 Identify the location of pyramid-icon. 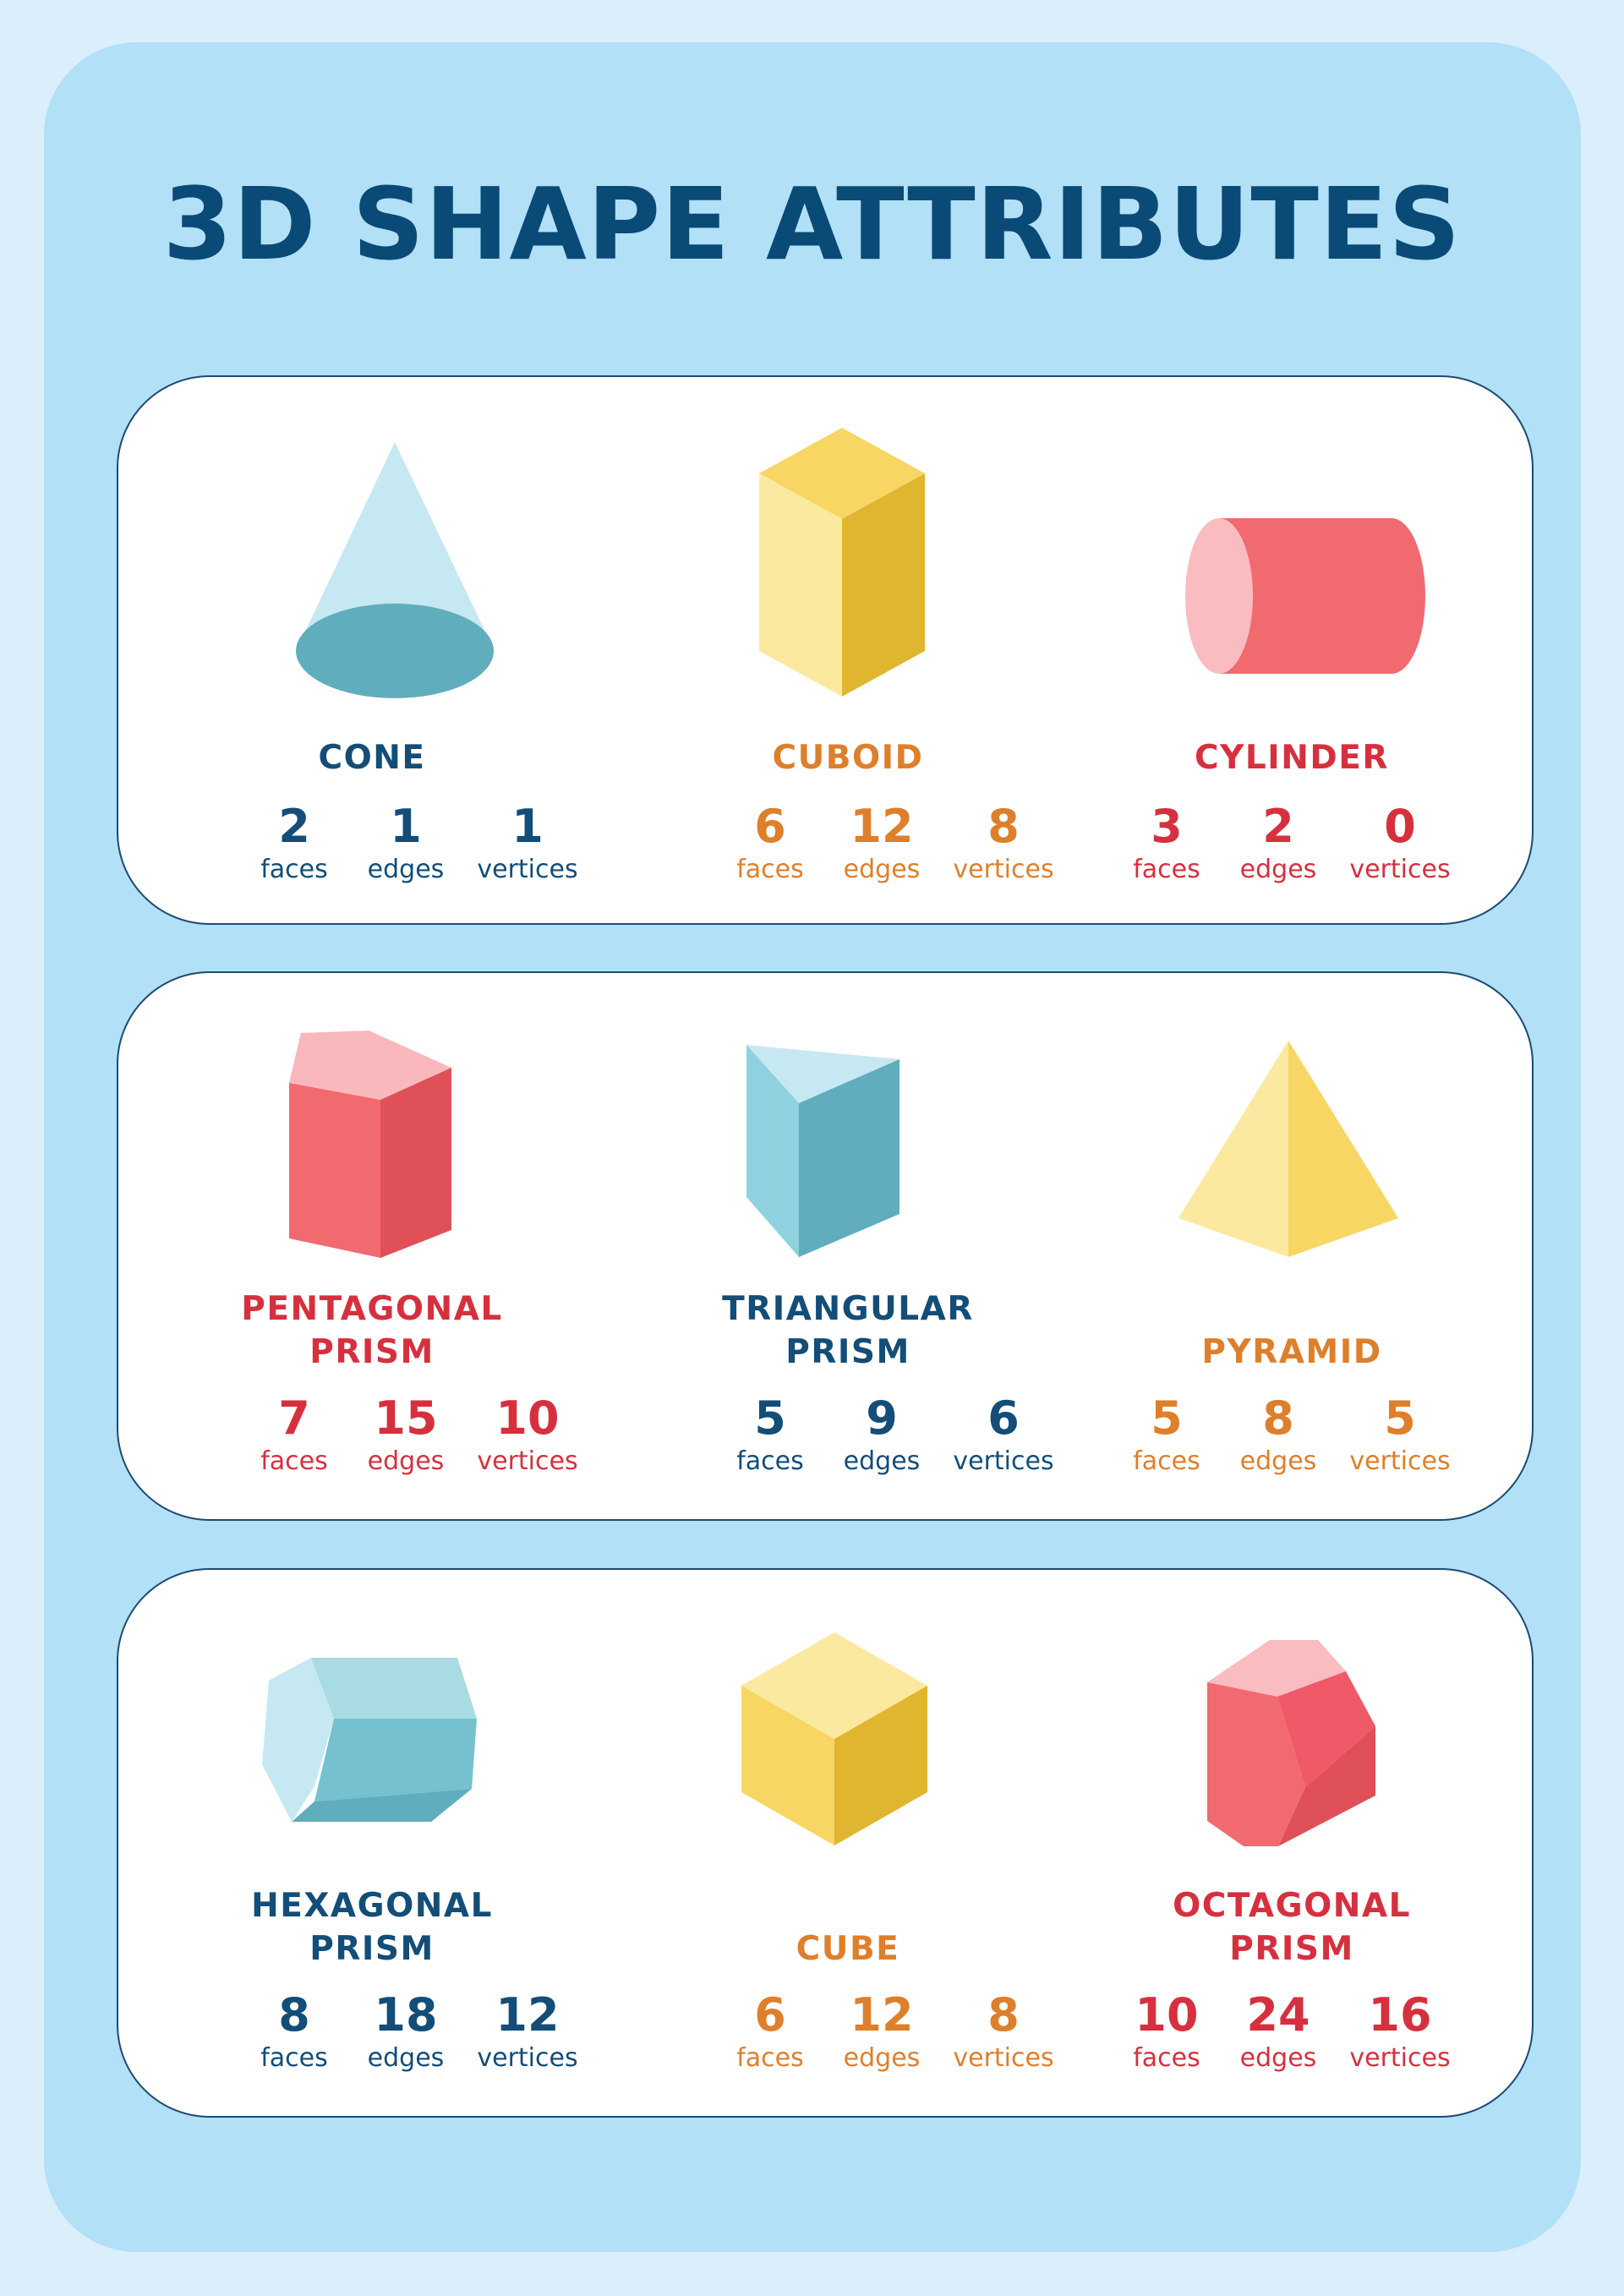
(1288, 1149).